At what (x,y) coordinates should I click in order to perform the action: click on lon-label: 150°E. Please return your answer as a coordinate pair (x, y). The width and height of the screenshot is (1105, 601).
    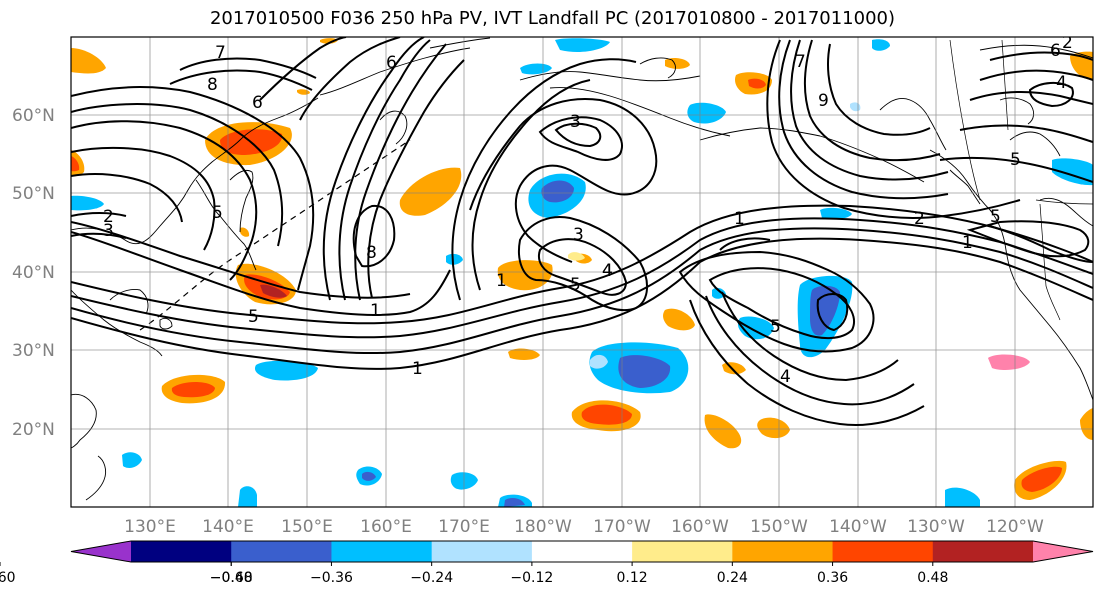
    Looking at the image, I should click on (307, 527).